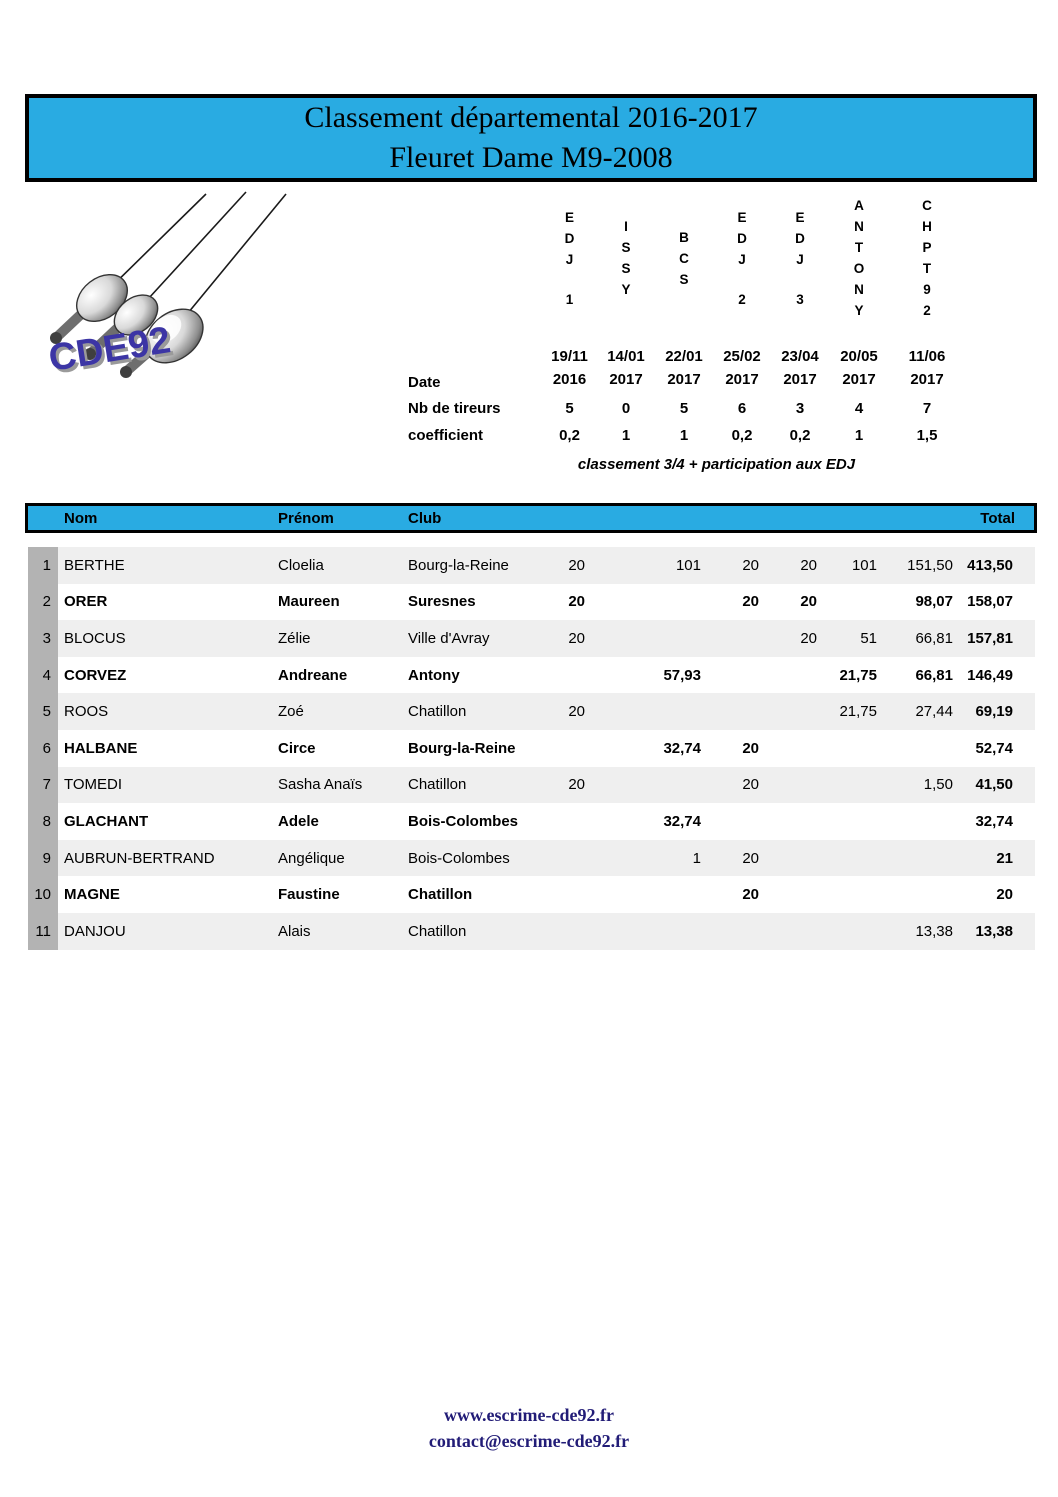 The width and height of the screenshot is (1058, 1497). Describe the element at coordinates (684, 364) in the screenshot. I see `event-date-bcs: 22/01 2017` at that location.